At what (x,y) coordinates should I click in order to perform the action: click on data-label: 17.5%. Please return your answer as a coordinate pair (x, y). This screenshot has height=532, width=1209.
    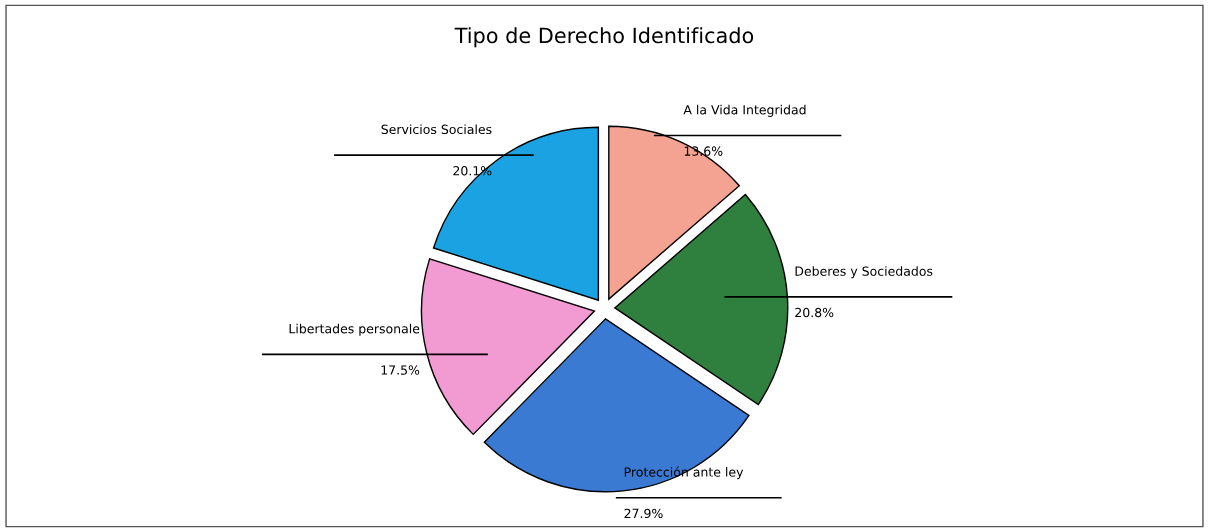
    Looking at the image, I should click on (400, 370).